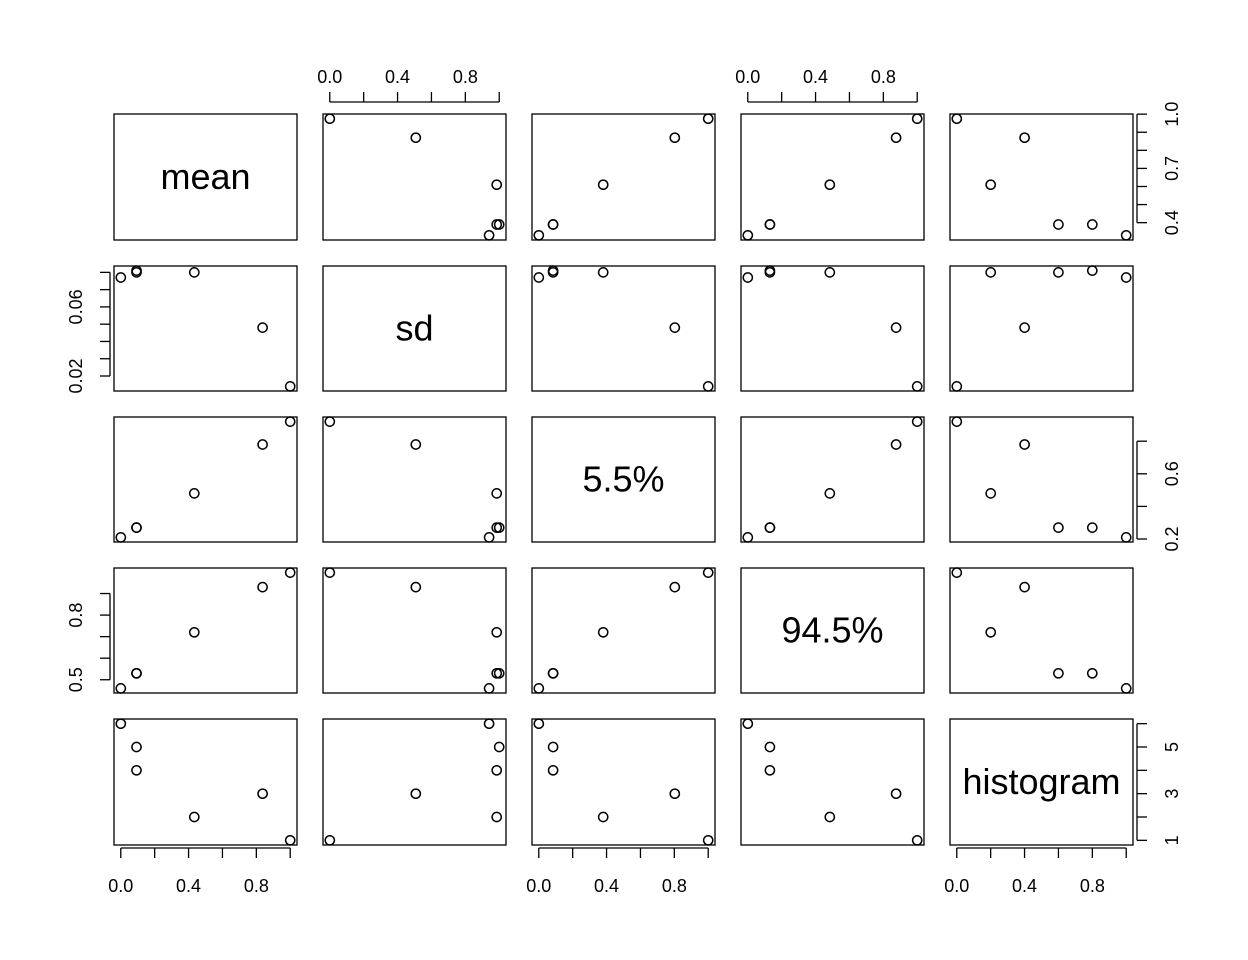 Image resolution: width=1248 pixels, height=960 pixels. Describe the element at coordinates (397, 77) in the screenshot. I see `top-axis-tick-label: 0.4` at that location.